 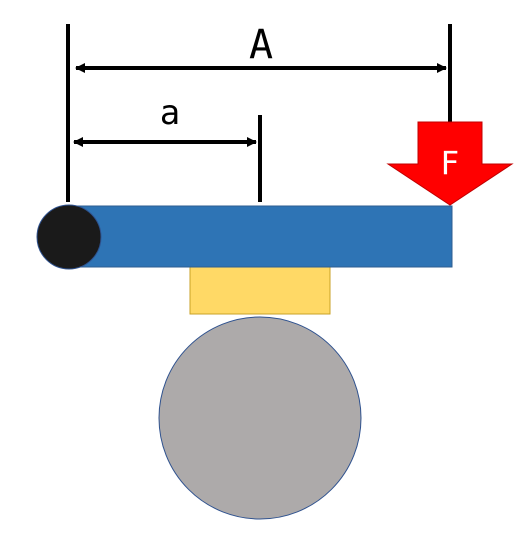 What do you see at coordinates (69, 237) in the screenshot?
I see `pivot-circle-icon` at bounding box center [69, 237].